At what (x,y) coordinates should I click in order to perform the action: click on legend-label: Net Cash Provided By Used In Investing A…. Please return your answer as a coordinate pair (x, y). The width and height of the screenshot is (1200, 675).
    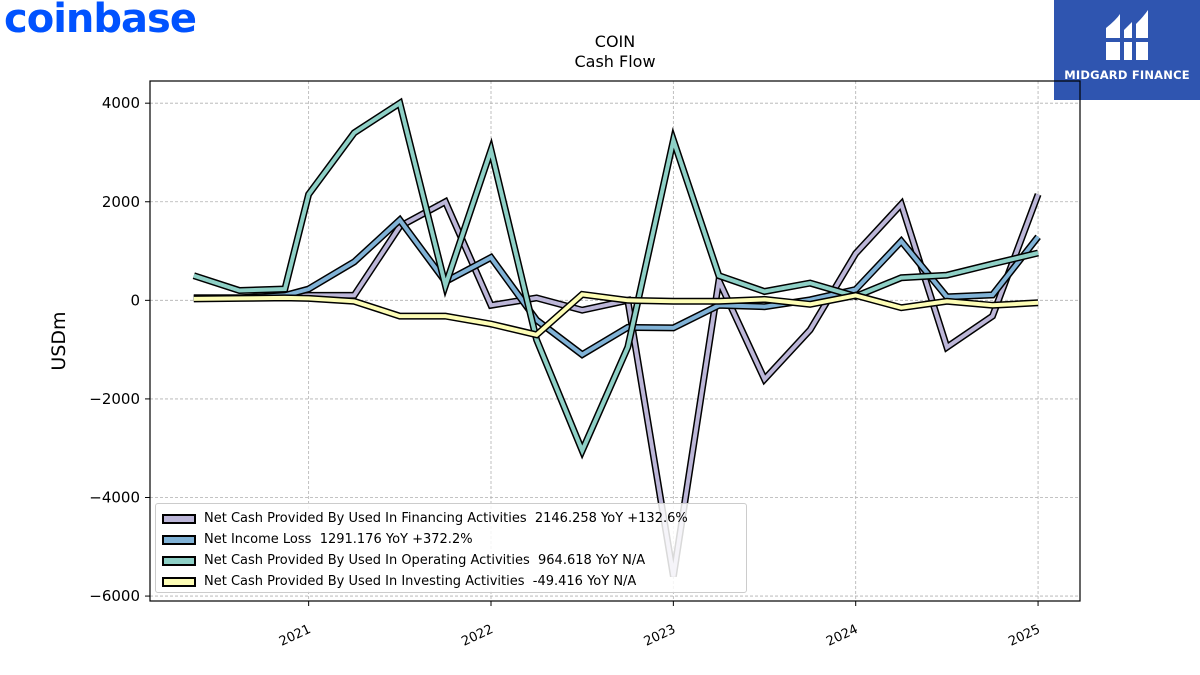
    Looking at the image, I should click on (420, 581).